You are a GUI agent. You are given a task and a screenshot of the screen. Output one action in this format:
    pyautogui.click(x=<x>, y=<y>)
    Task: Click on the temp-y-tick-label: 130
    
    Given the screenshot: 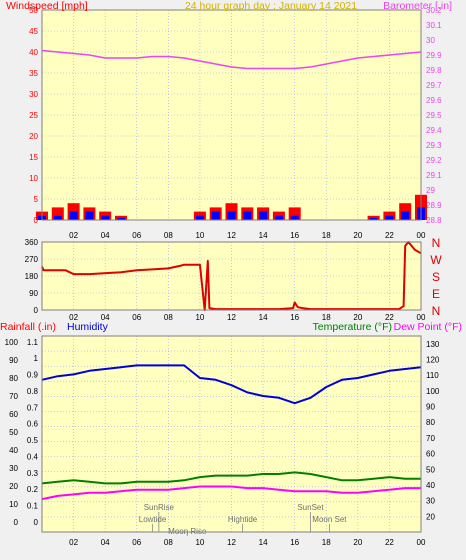 What is the action you would take?
    pyautogui.click(x=433, y=344)
    